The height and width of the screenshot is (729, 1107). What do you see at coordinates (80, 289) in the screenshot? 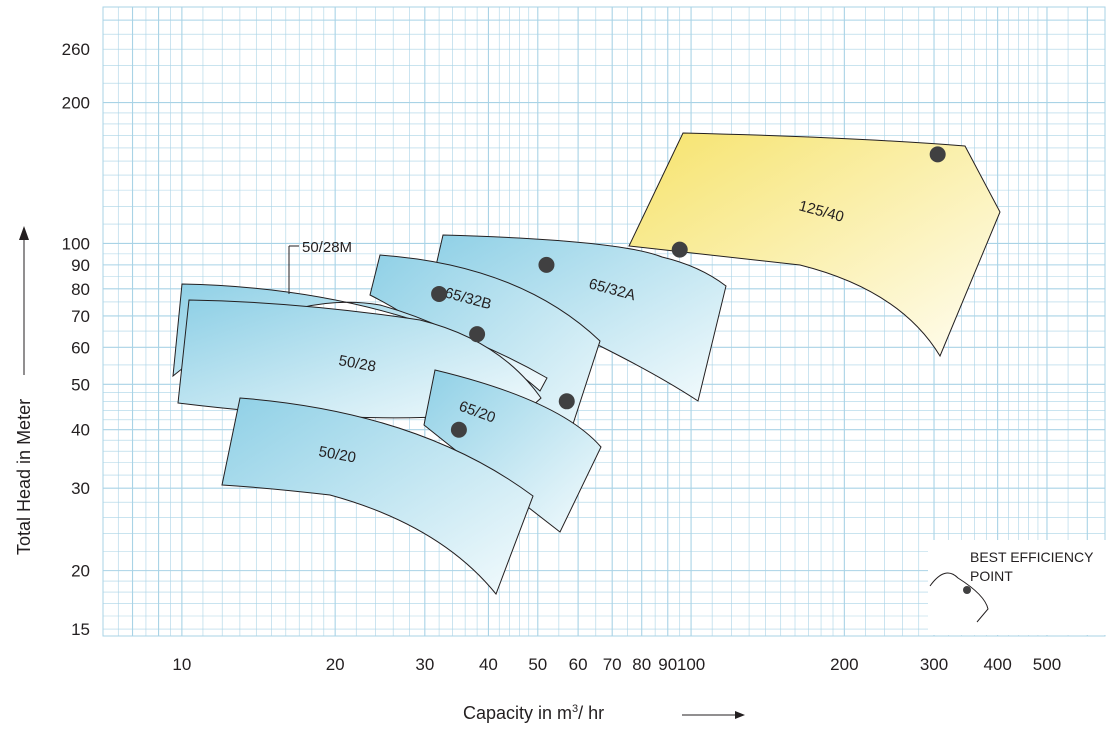
I see `y-tick-label: 80` at bounding box center [80, 289].